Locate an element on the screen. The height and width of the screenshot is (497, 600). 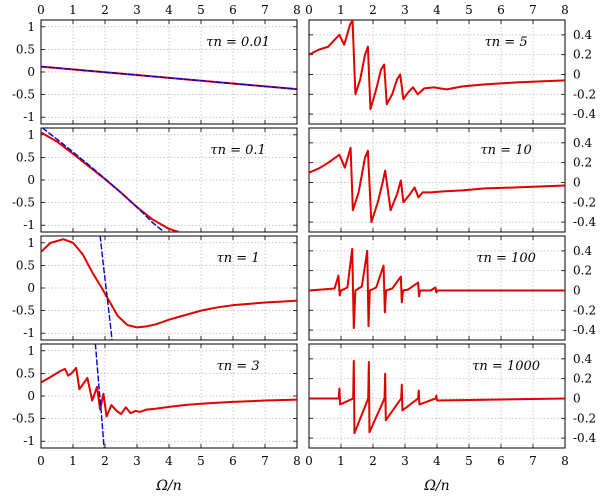
panel-8: 0 1 2 3 4 5 6 7 8 0.4 0.2 0 -0.2 -0.4 τn = 1000 is located at coordinates (451, 405).